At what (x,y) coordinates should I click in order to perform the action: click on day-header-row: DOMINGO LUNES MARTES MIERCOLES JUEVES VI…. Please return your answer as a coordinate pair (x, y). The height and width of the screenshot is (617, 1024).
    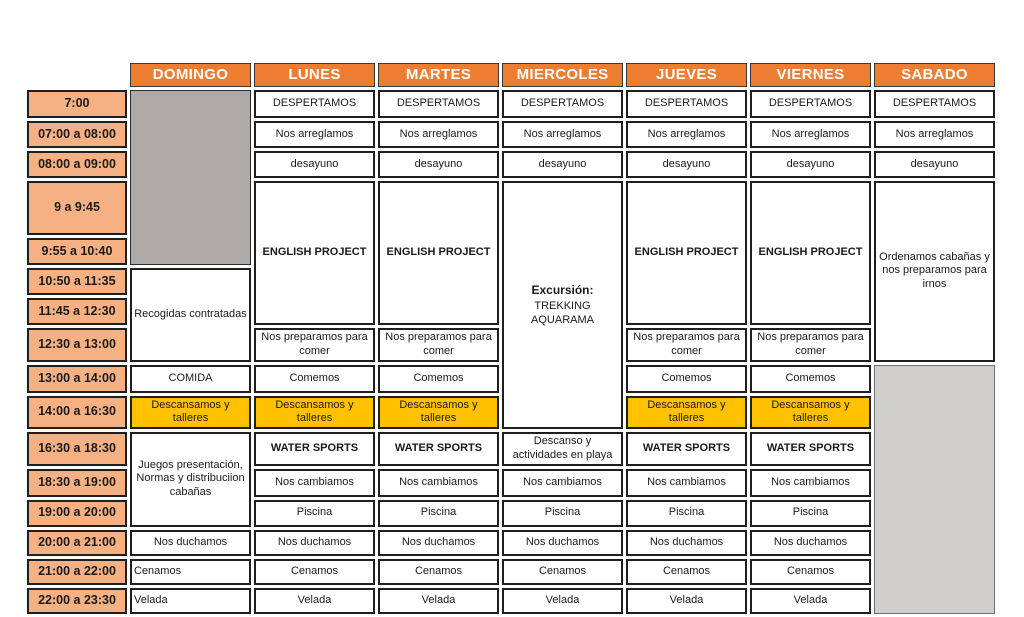
    Looking at the image, I should click on (511, 75).